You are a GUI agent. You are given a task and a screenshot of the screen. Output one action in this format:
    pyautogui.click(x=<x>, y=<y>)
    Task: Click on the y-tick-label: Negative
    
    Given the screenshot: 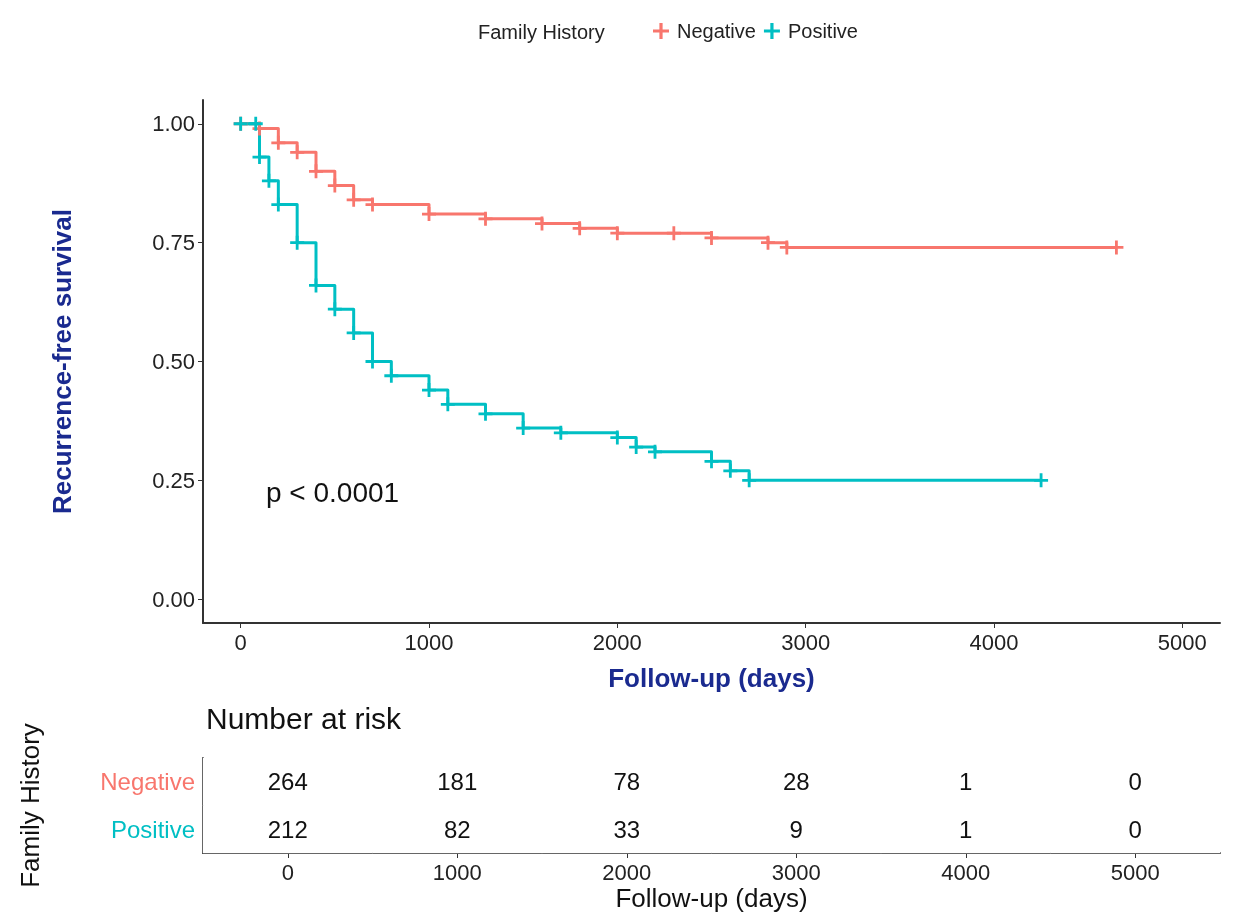 What is the action you would take?
    pyautogui.click(x=147, y=782)
    